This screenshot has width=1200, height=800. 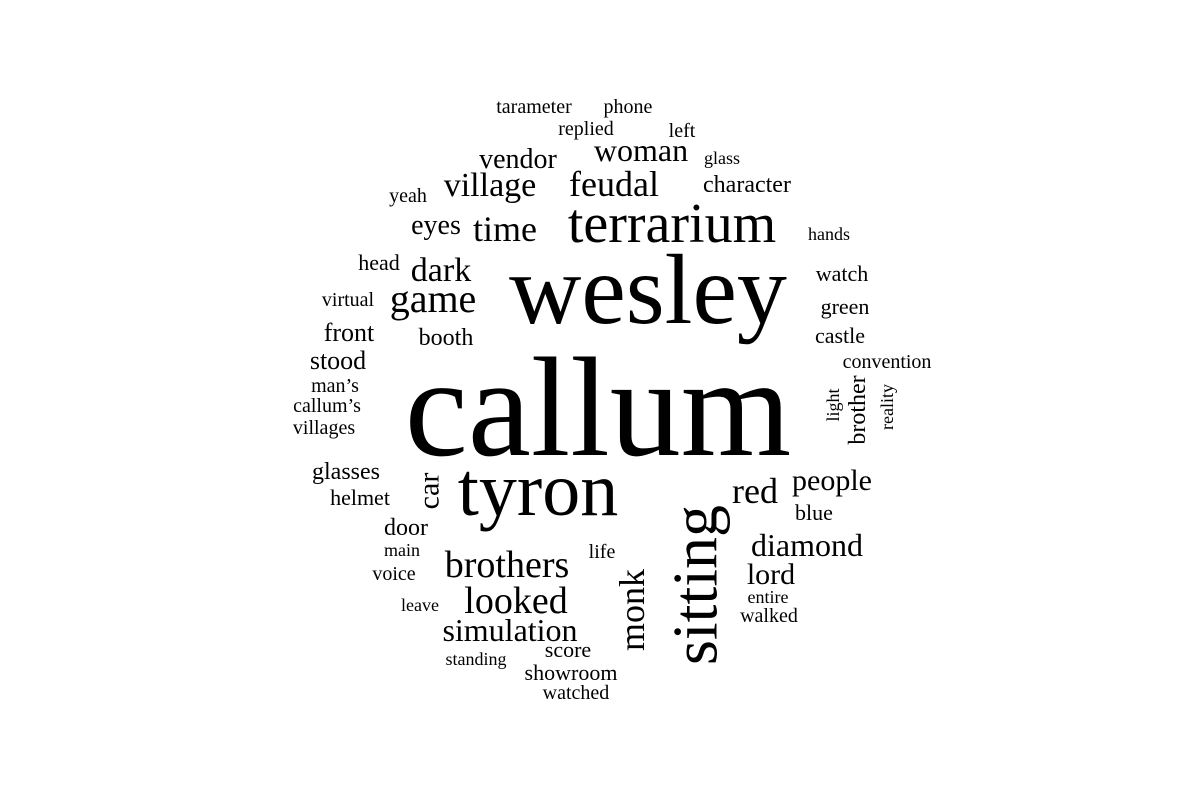 What do you see at coordinates (768, 597) in the screenshot?
I see `word-entire: entire` at bounding box center [768, 597].